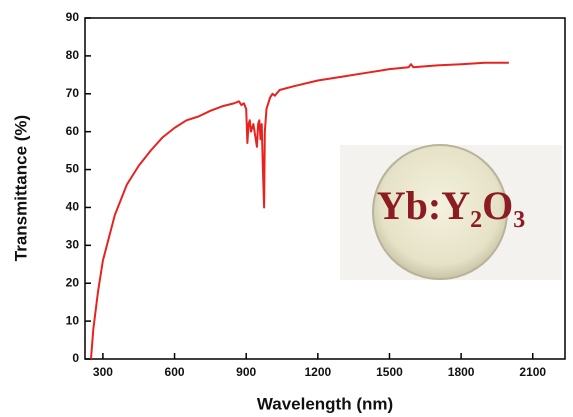  What do you see at coordinates (73, 131) in the screenshot?
I see `y-tick-label: 60` at bounding box center [73, 131].